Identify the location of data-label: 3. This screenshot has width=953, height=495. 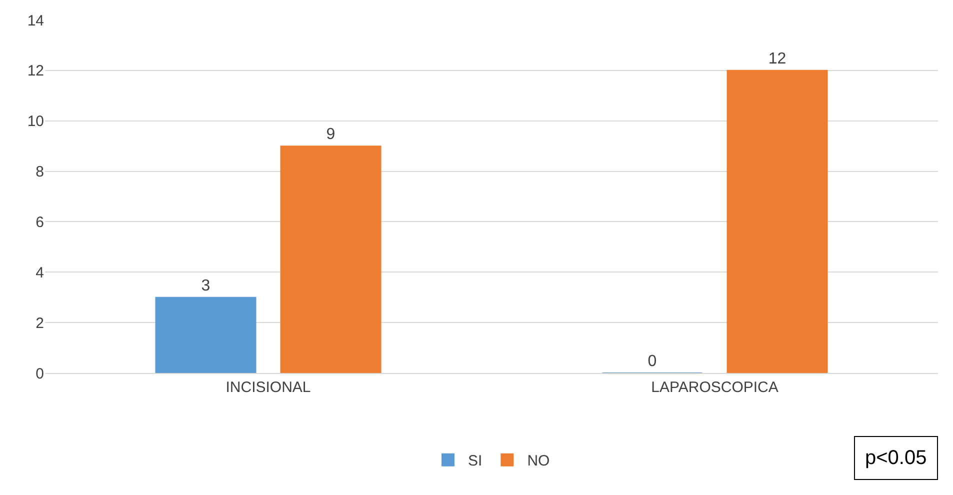
(205, 285).